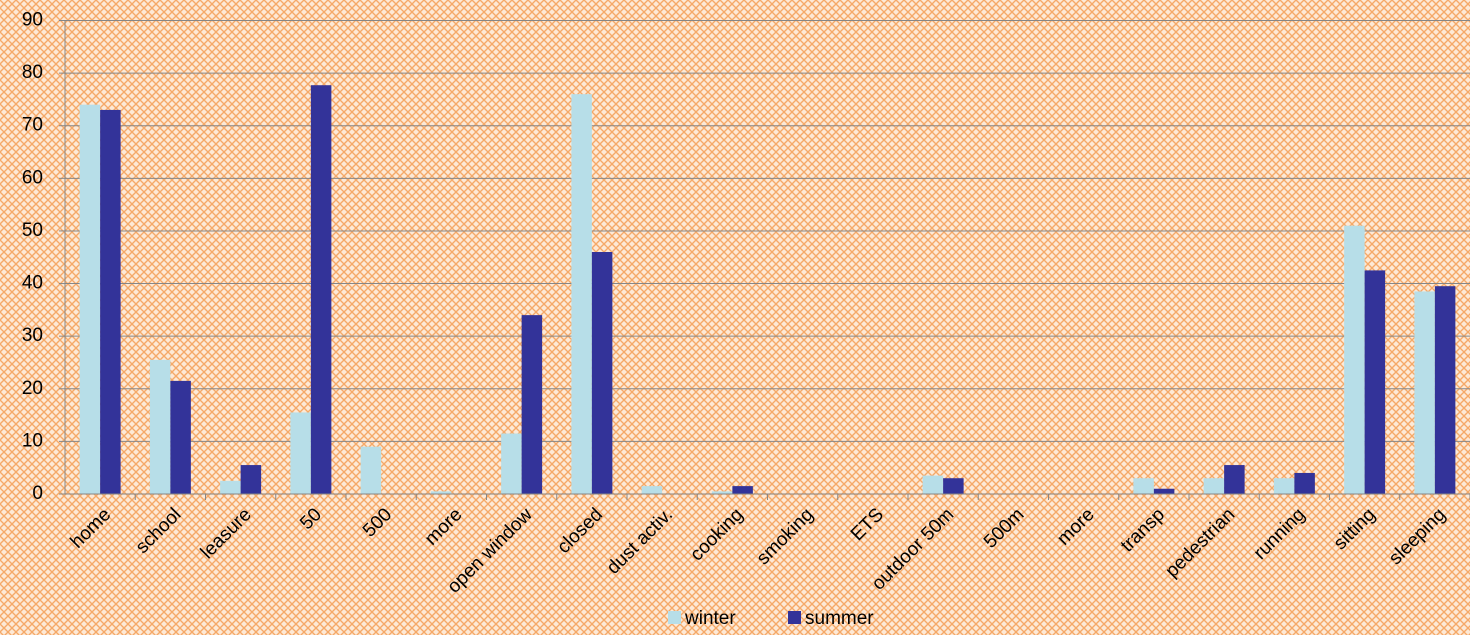 This screenshot has height=640, width=1470. Describe the element at coordinates (32, 335) in the screenshot. I see `y-tick-label: 30` at that location.